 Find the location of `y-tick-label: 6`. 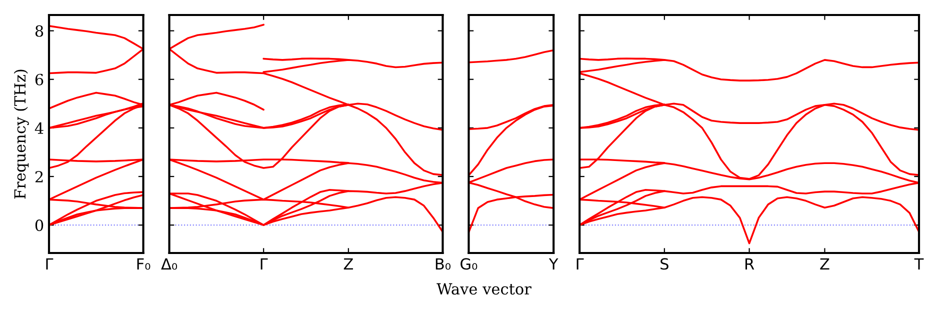

y-tick-label: 6 is located at coordinates (39, 80).